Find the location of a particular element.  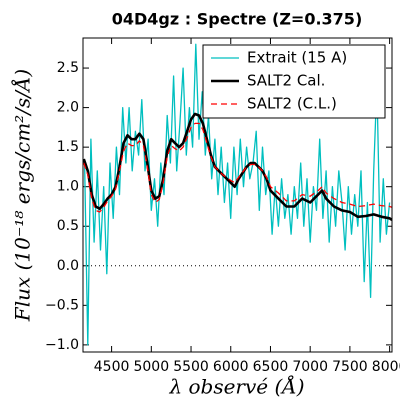

x-tick-label: 5000 is located at coordinates (151, 367).